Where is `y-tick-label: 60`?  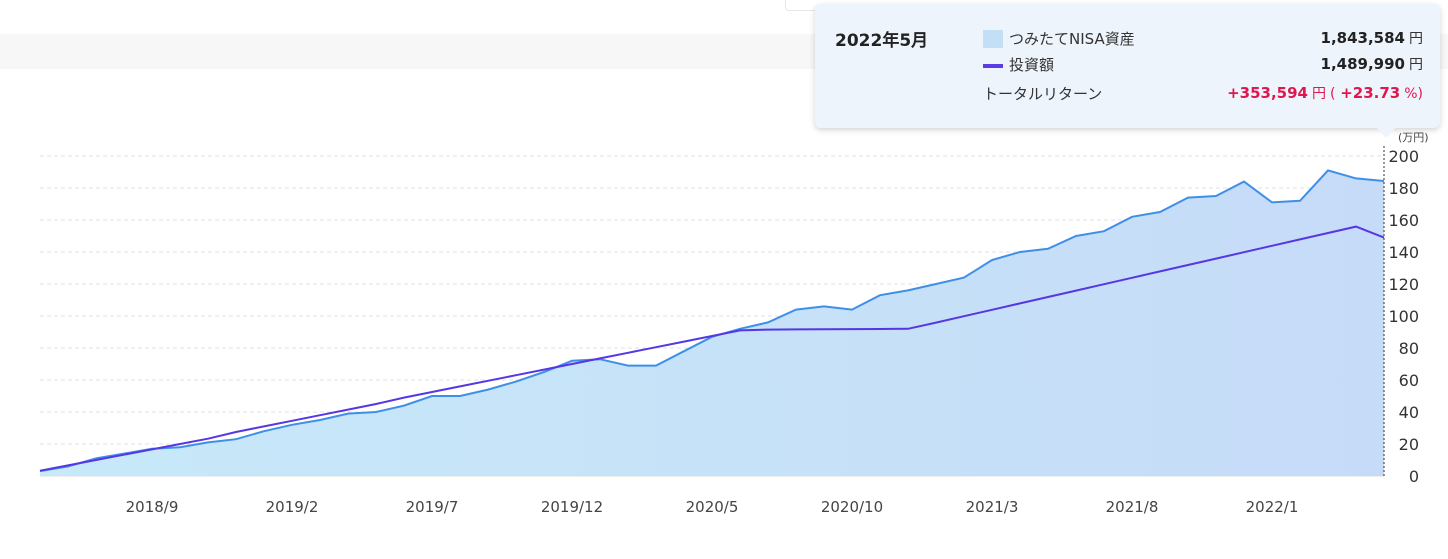
y-tick-label: 60 is located at coordinates (1409, 380).